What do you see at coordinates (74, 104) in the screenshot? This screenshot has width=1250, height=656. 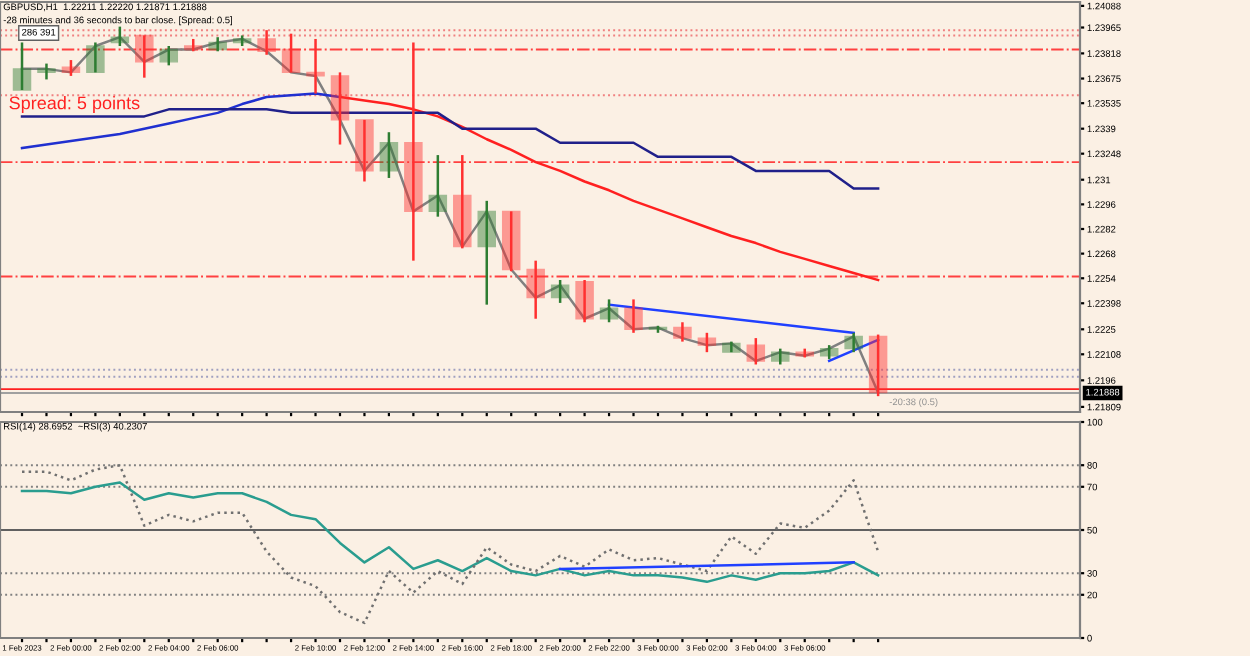 I see `annotation: Spread: 5 points` at bounding box center [74, 104].